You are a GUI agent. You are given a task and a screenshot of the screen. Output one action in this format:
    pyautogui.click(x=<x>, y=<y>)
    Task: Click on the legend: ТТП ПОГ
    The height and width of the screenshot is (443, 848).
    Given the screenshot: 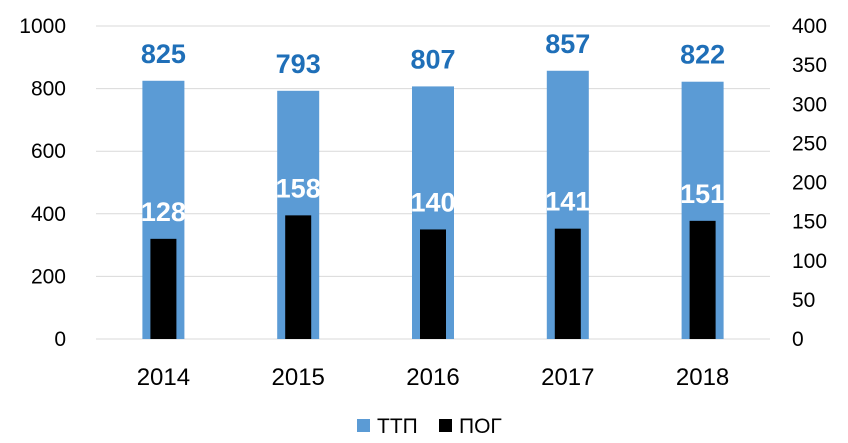 What is the action you would take?
    pyautogui.click(x=429, y=426)
    